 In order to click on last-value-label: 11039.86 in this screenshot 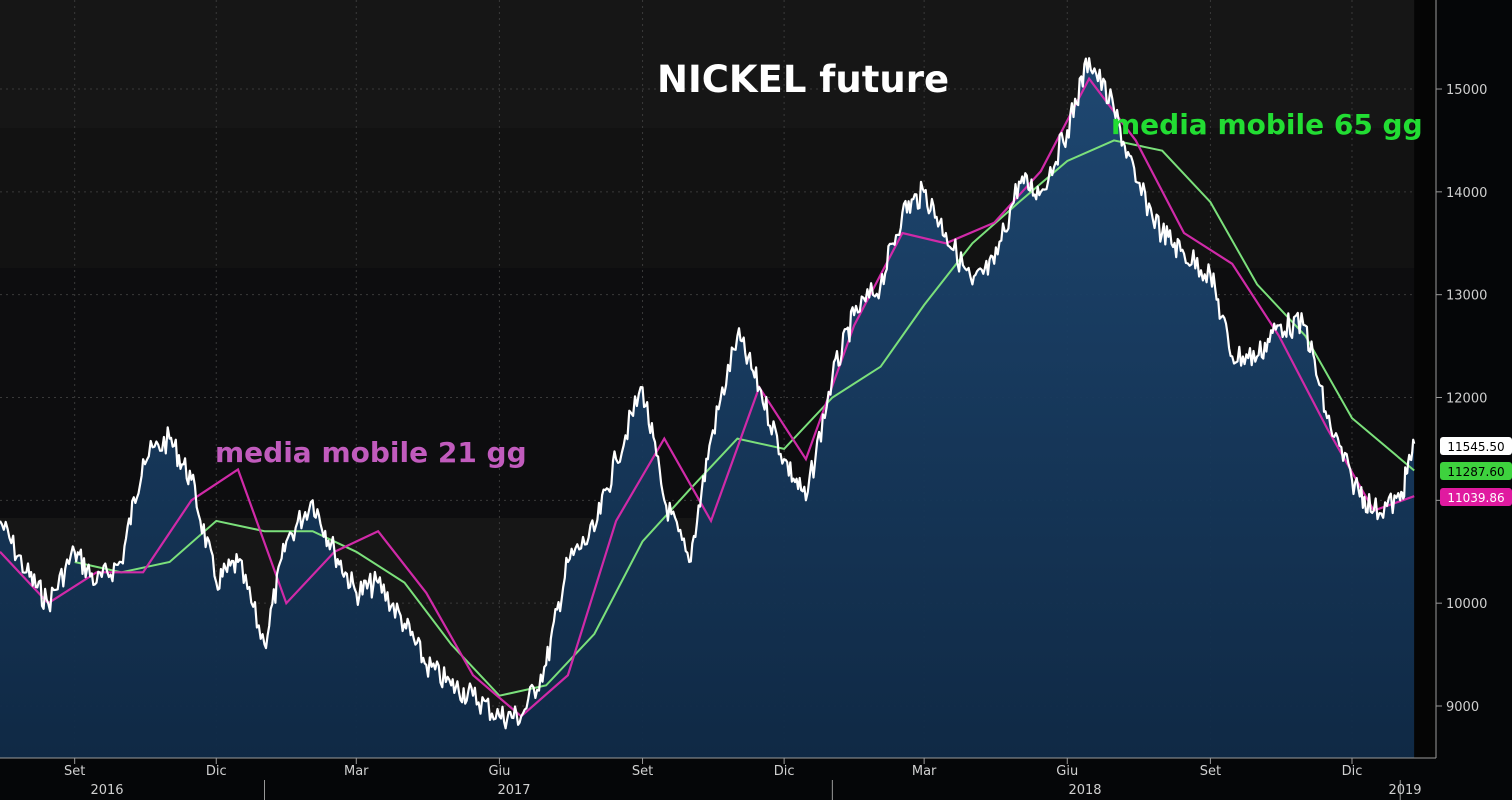, I will do `click(1475, 498)`.